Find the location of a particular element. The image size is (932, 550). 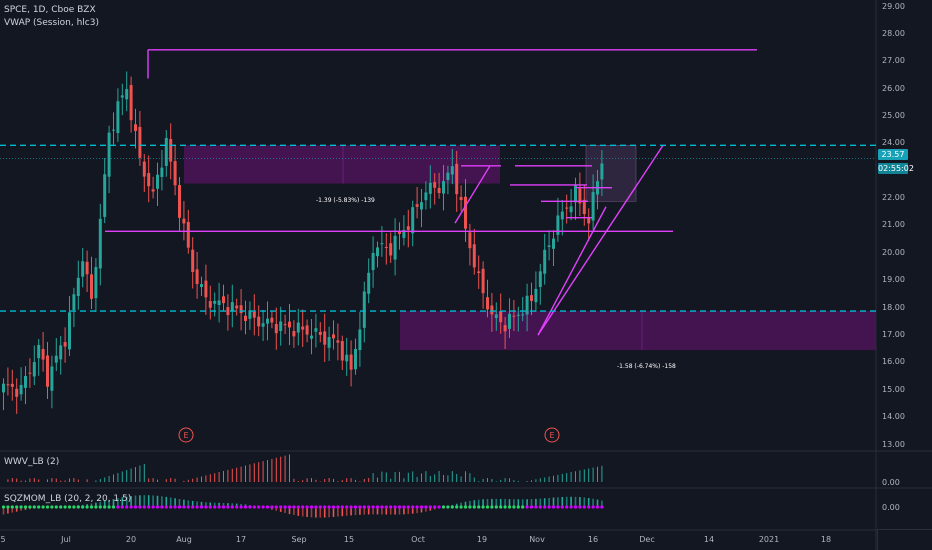

axis-corner is located at coordinates (904, 539).